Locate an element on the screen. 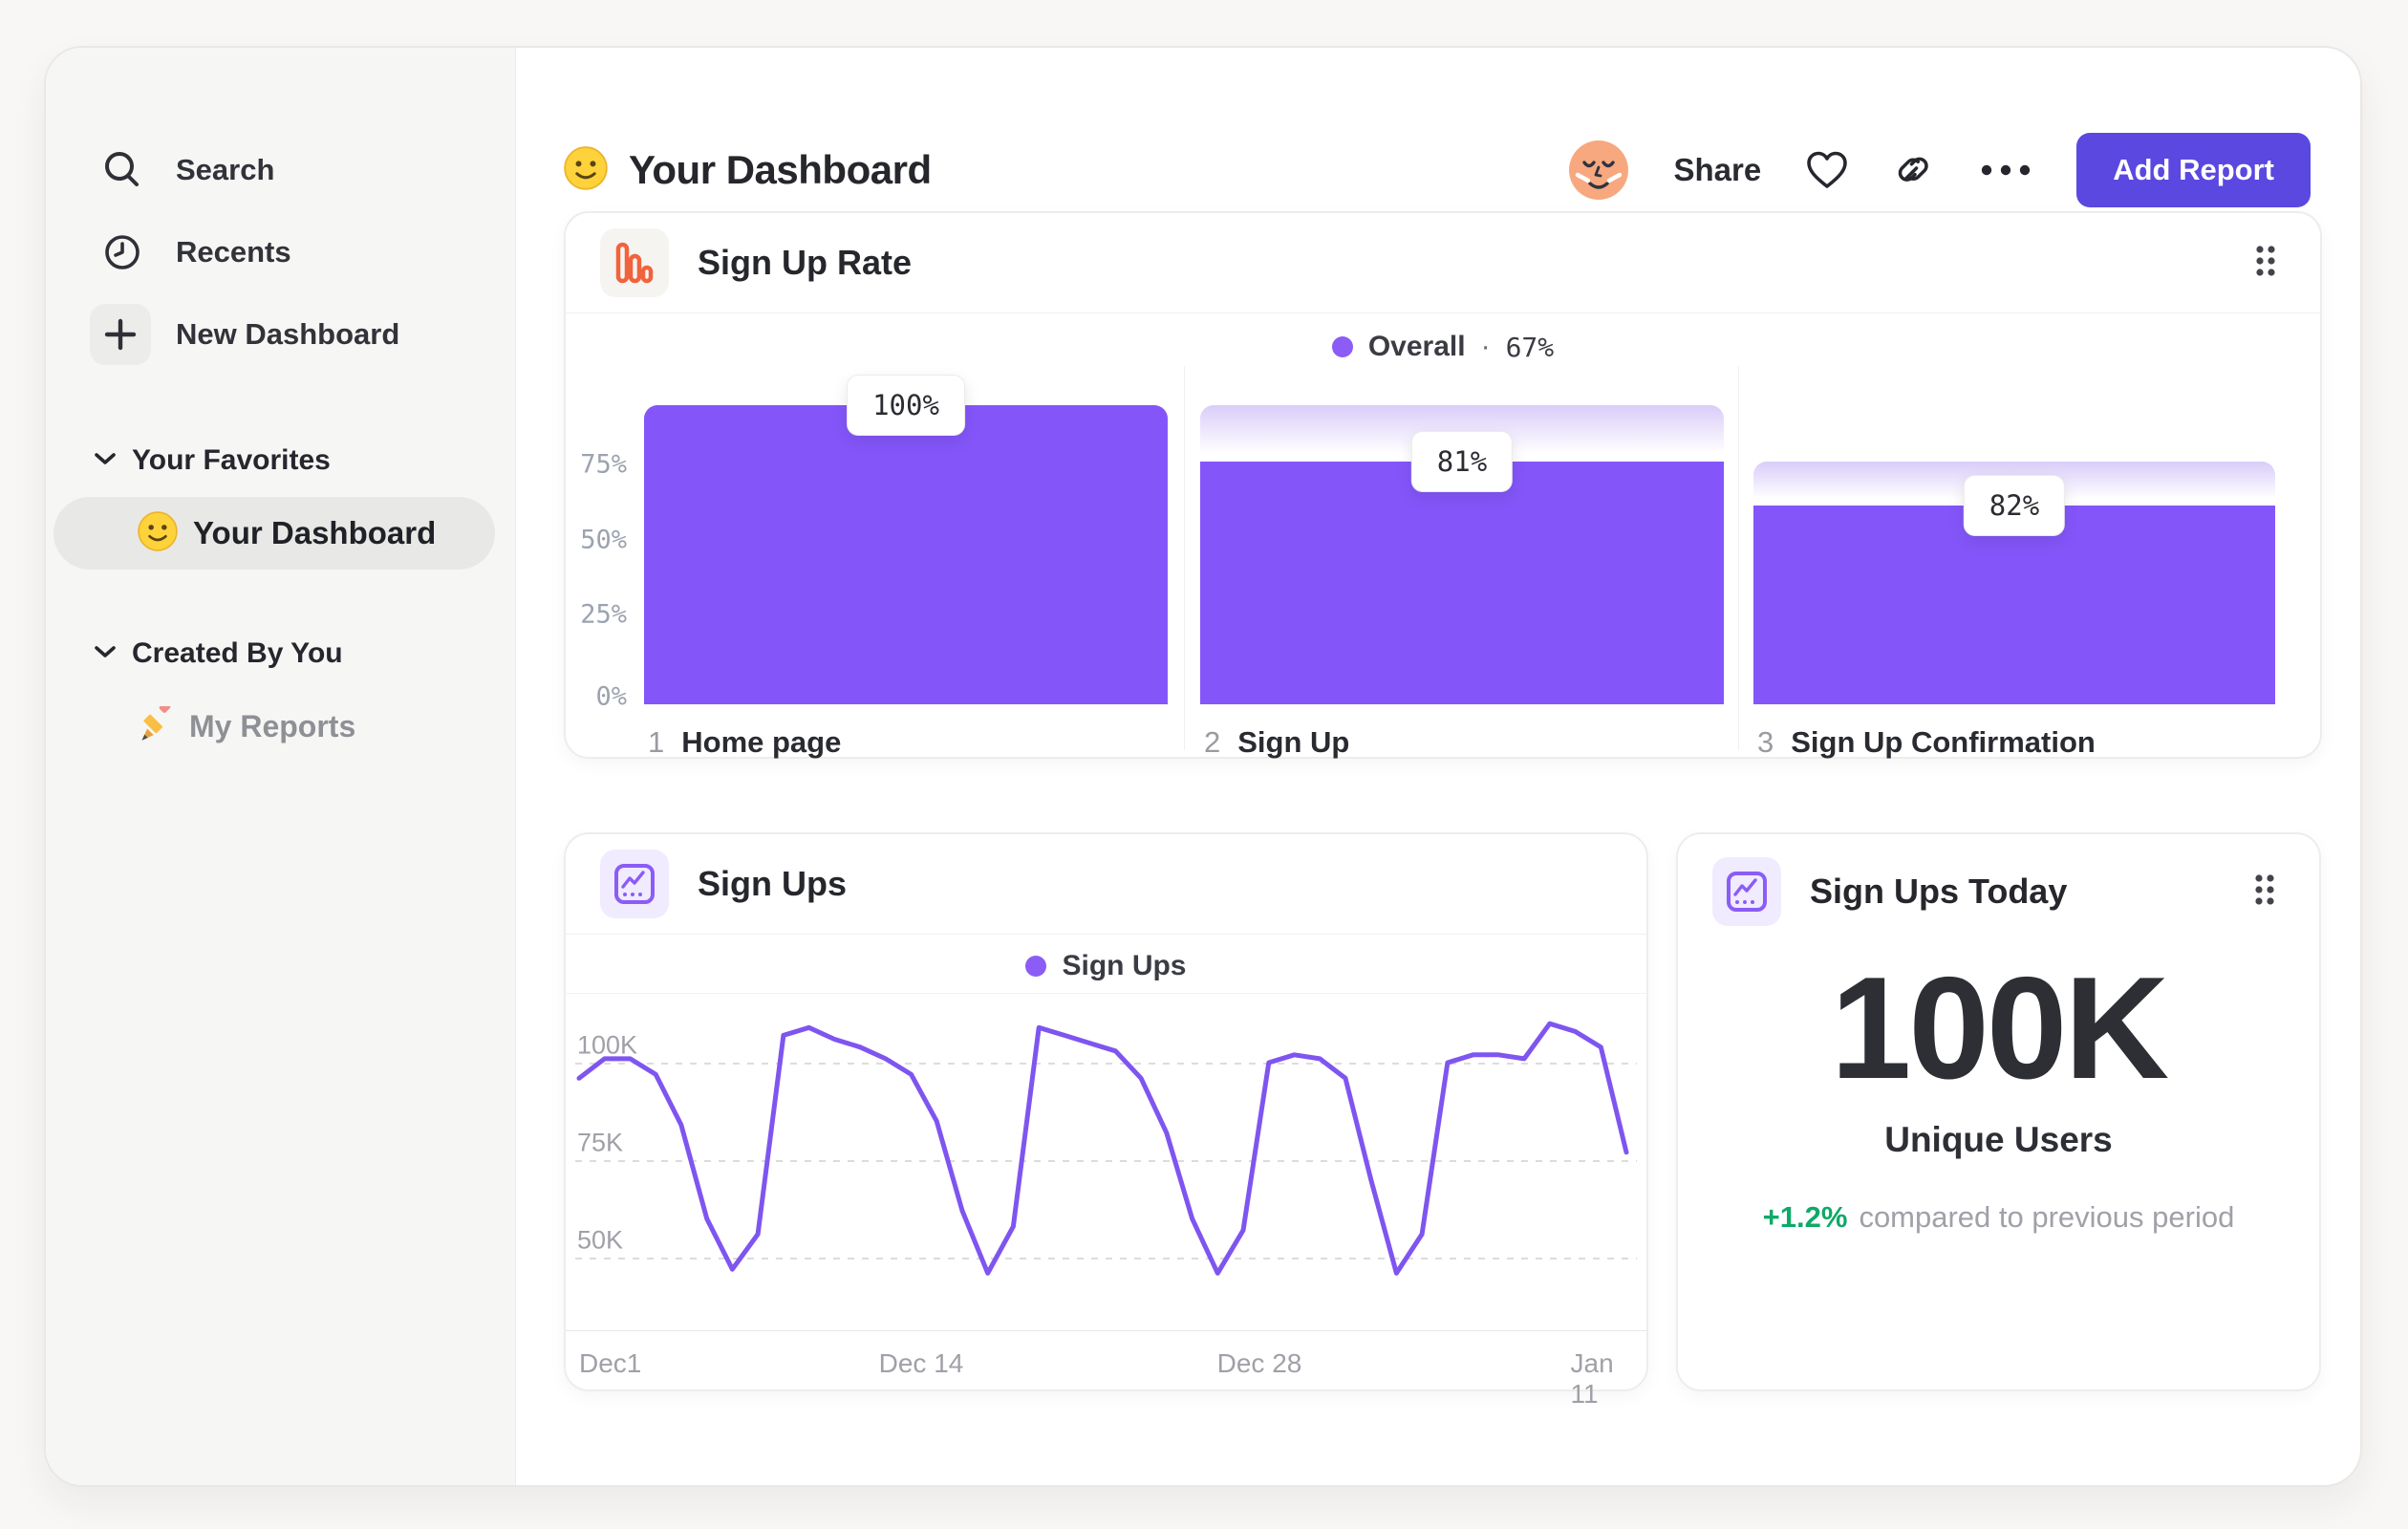  funnel-y-tick: 25% is located at coordinates (604, 614).